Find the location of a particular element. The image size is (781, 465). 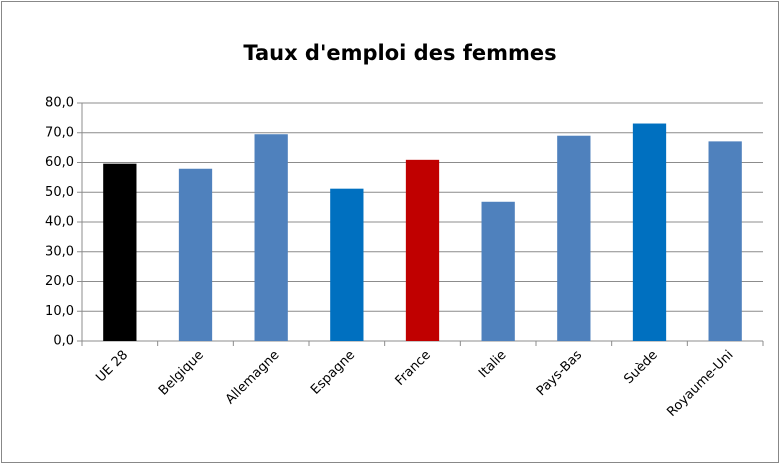

y-tick-label: 30,0 is located at coordinates (59, 251).